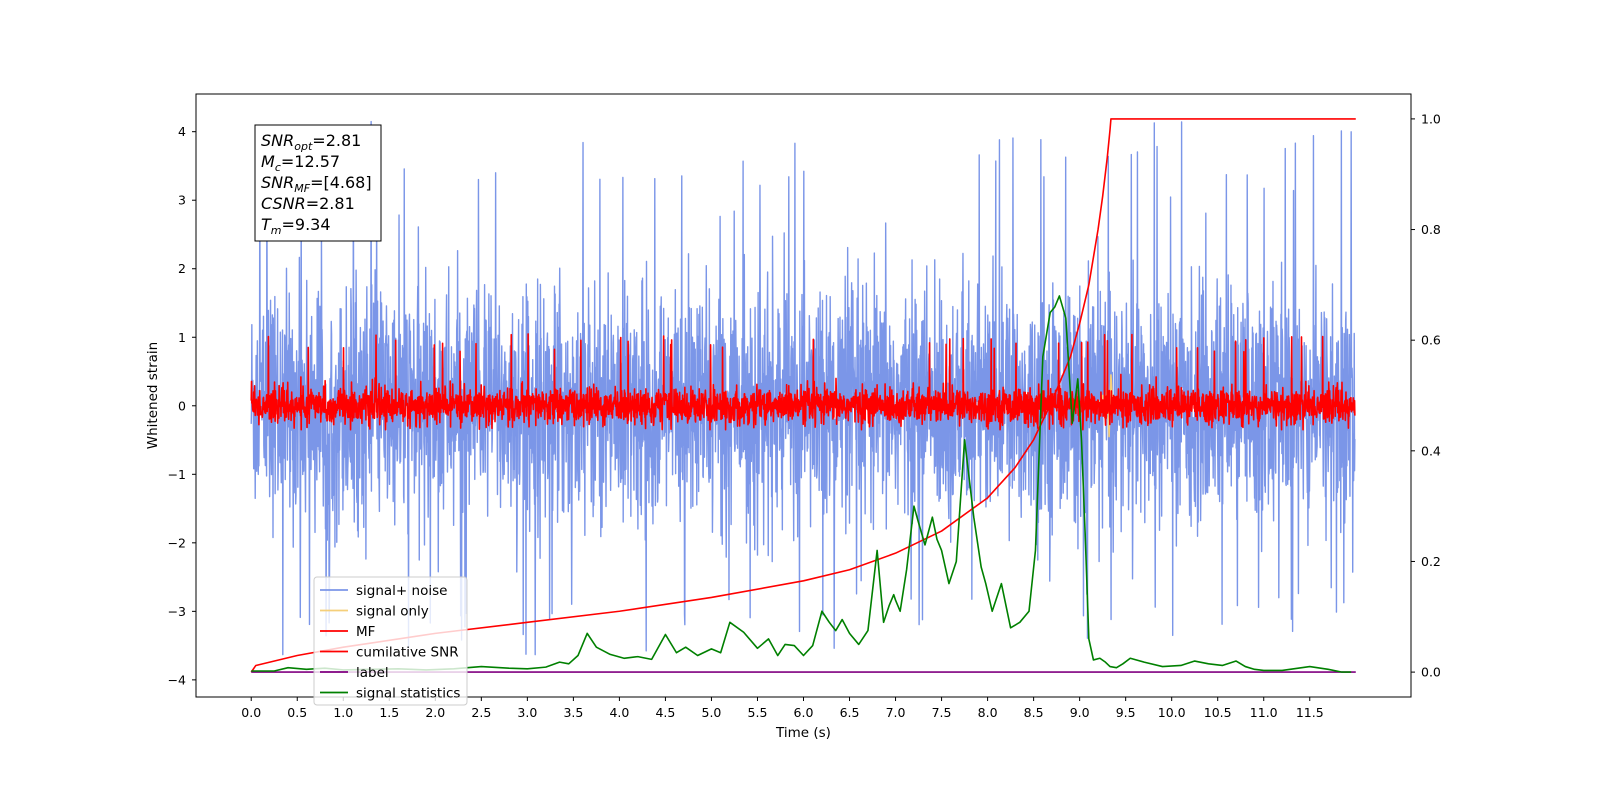 This screenshot has width=1600, height=804. Describe the element at coordinates (303, 146) in the screenshot. I see `annotation-subscript: opt` at that location.